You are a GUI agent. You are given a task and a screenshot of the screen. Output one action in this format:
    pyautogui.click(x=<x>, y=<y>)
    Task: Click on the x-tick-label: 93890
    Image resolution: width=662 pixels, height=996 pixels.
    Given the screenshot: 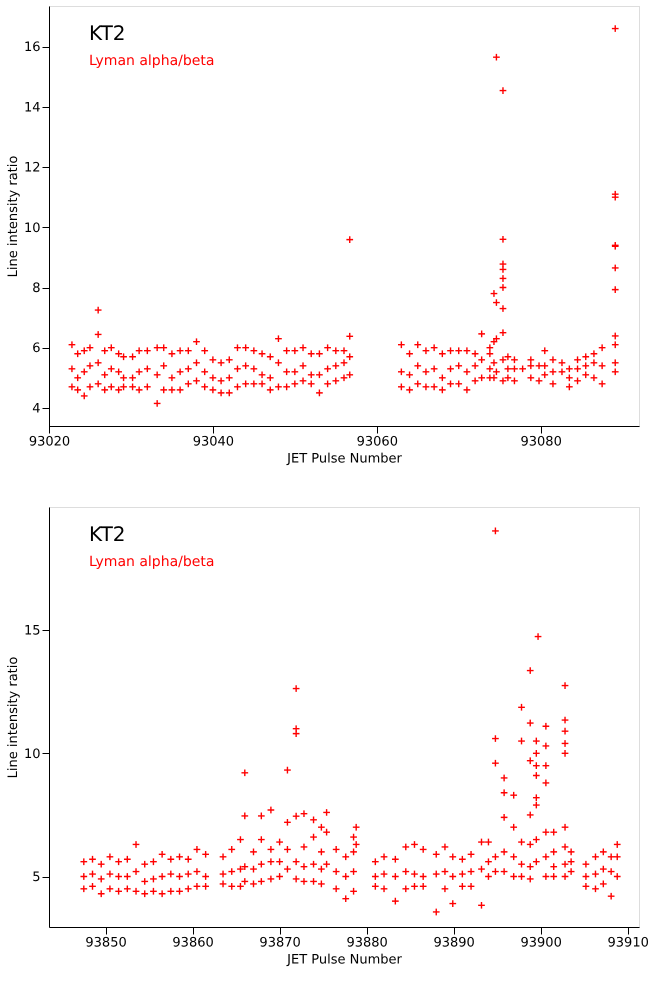 What is the action you would take?
    pyautogui.click(x=454, y=943)
    